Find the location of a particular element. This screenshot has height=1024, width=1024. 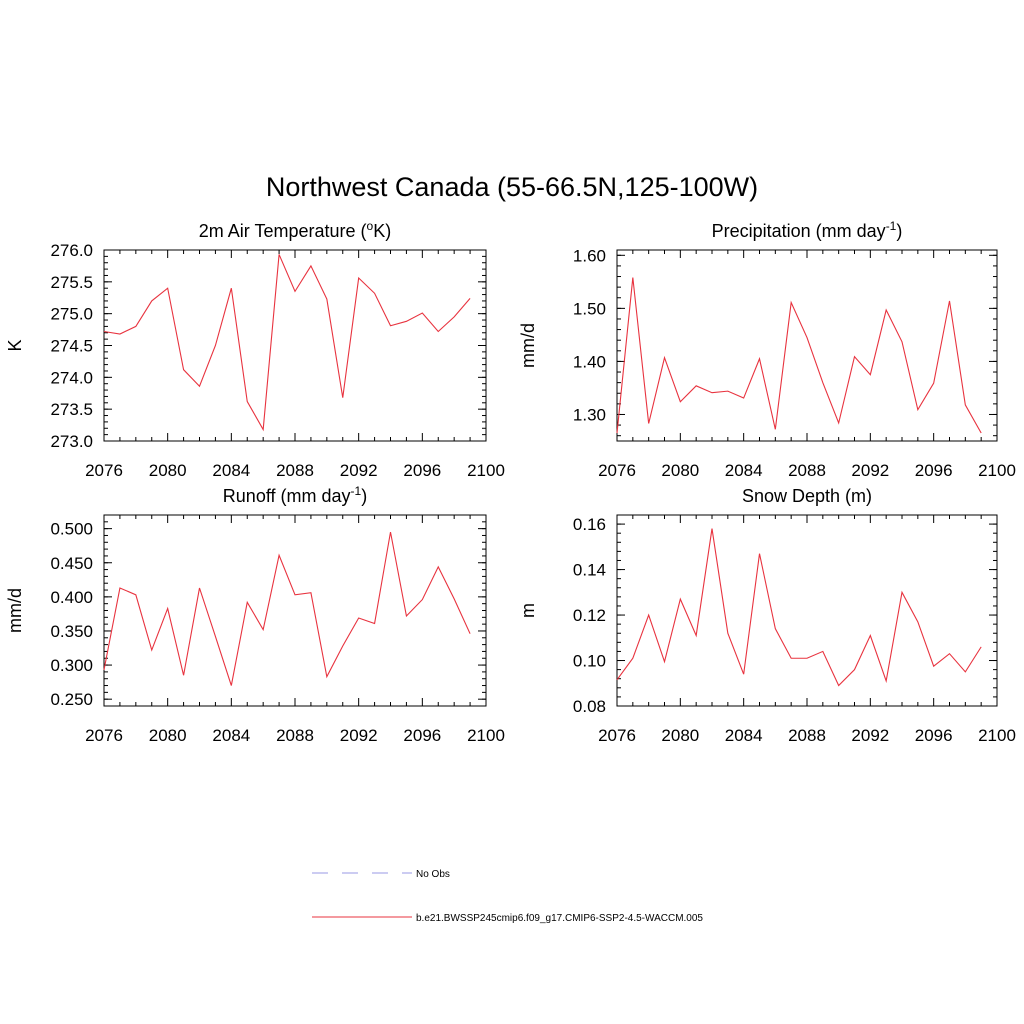

y-tick-label: 0.450 is located at coordinates (71, 563).